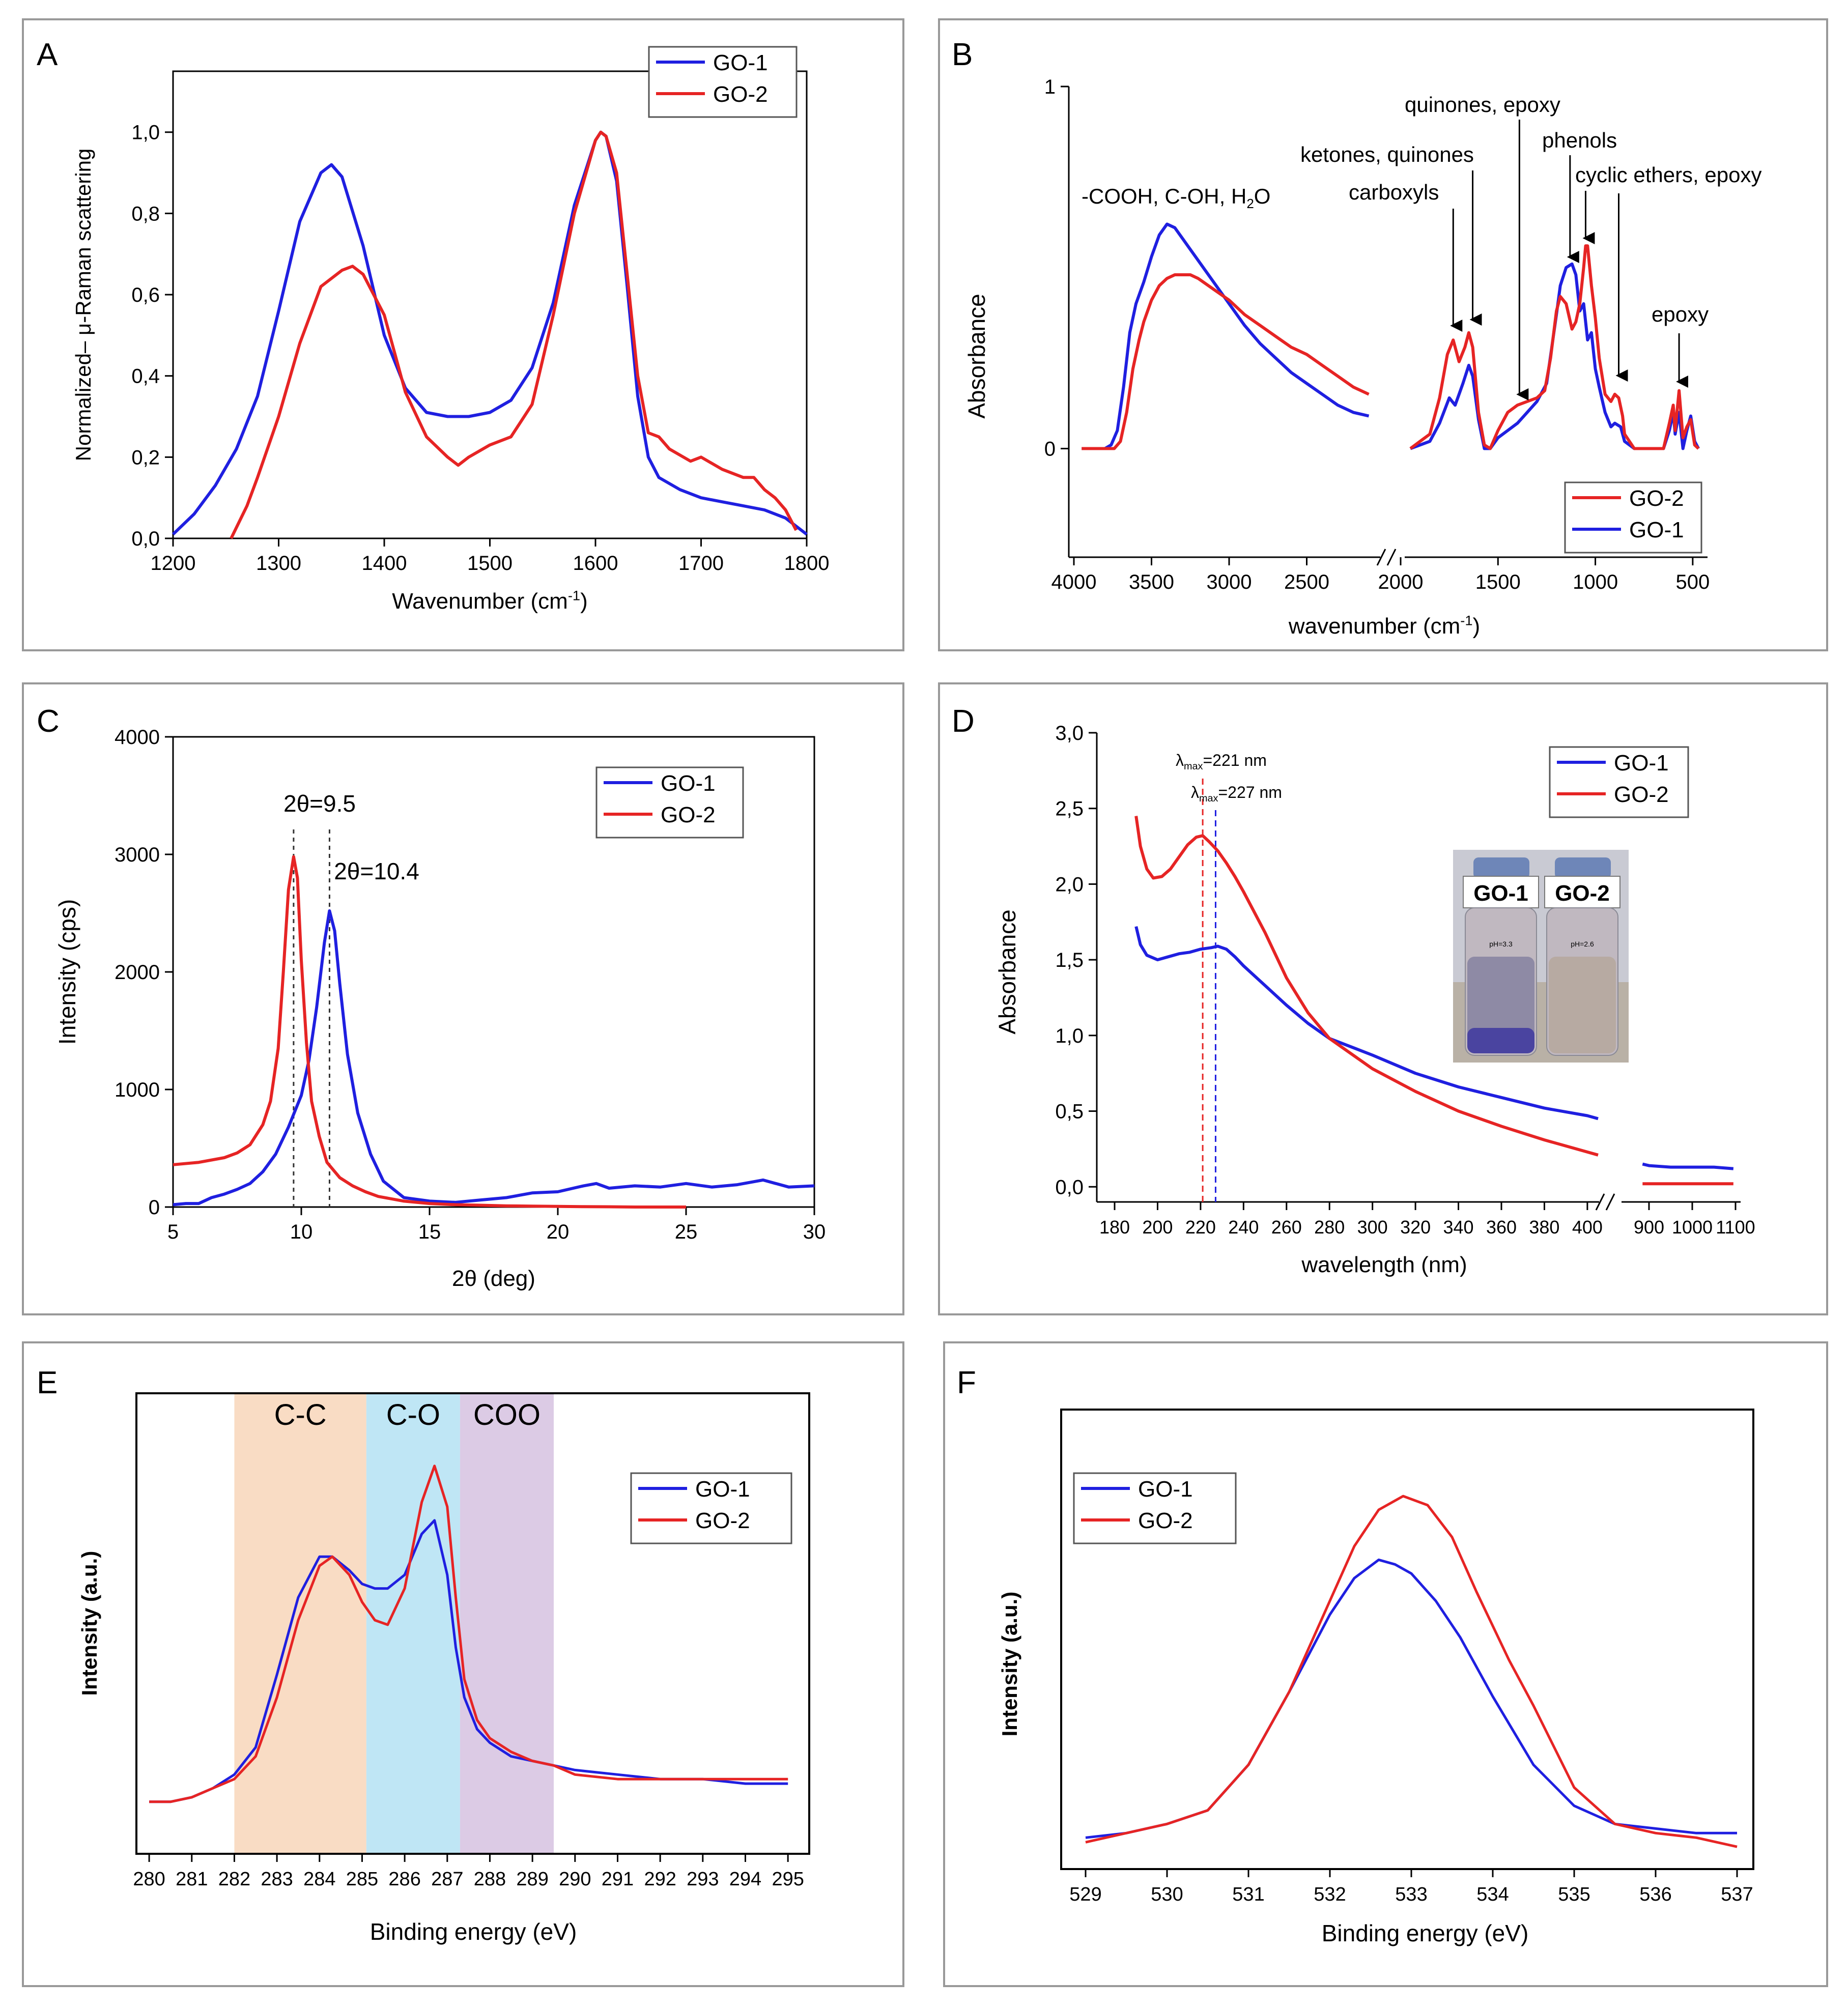 Image resolution: width=1848 pixels, height=2009 pixels. I want to click on annotation-peak-go2: 2θ=9.5, so click(320, 803).